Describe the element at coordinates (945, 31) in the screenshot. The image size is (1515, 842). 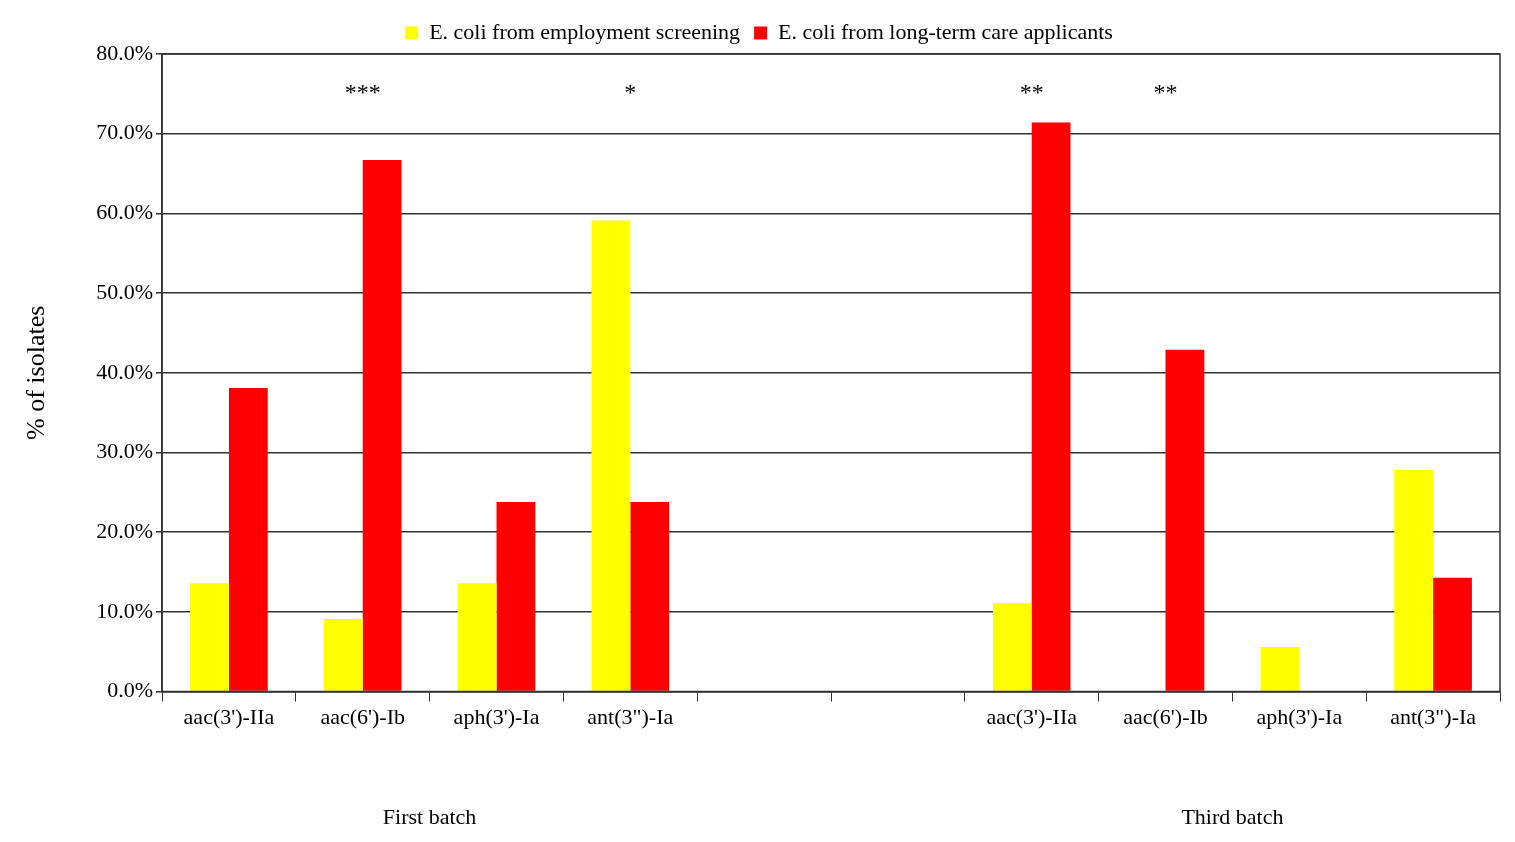
I see `legend-label: E. coli from long-term care applicants` at that location.